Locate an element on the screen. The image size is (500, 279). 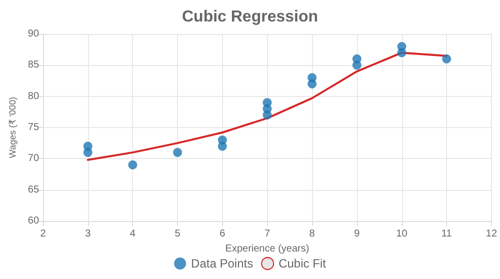
x-tick-label: 8 is located at coordinates (312, 234).